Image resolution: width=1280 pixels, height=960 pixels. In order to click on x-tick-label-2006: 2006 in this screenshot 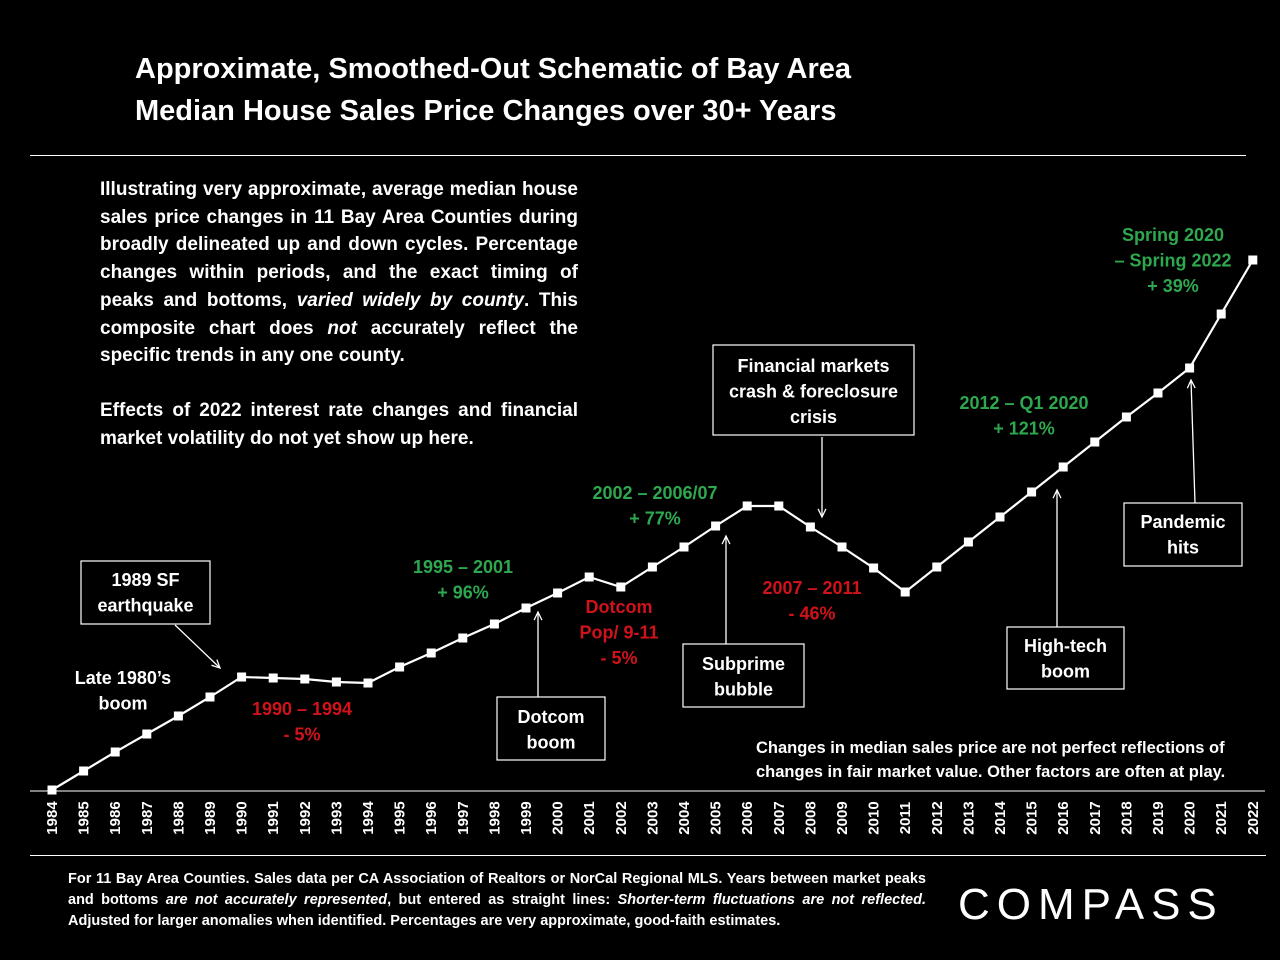, I will do `click(747, 817)`.